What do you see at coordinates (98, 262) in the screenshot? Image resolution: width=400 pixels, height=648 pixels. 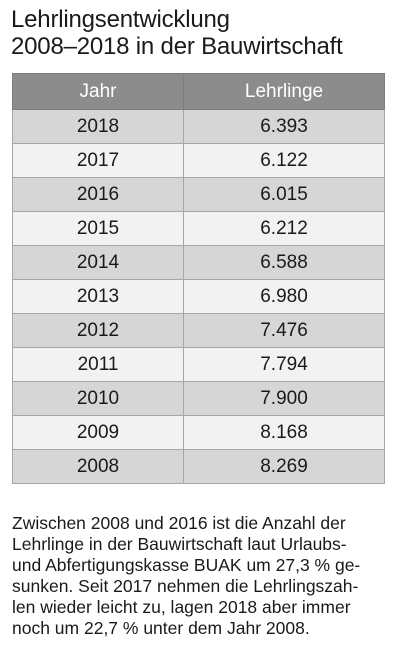 I see `cell-year: 2014` at bounding box center [98, 262].